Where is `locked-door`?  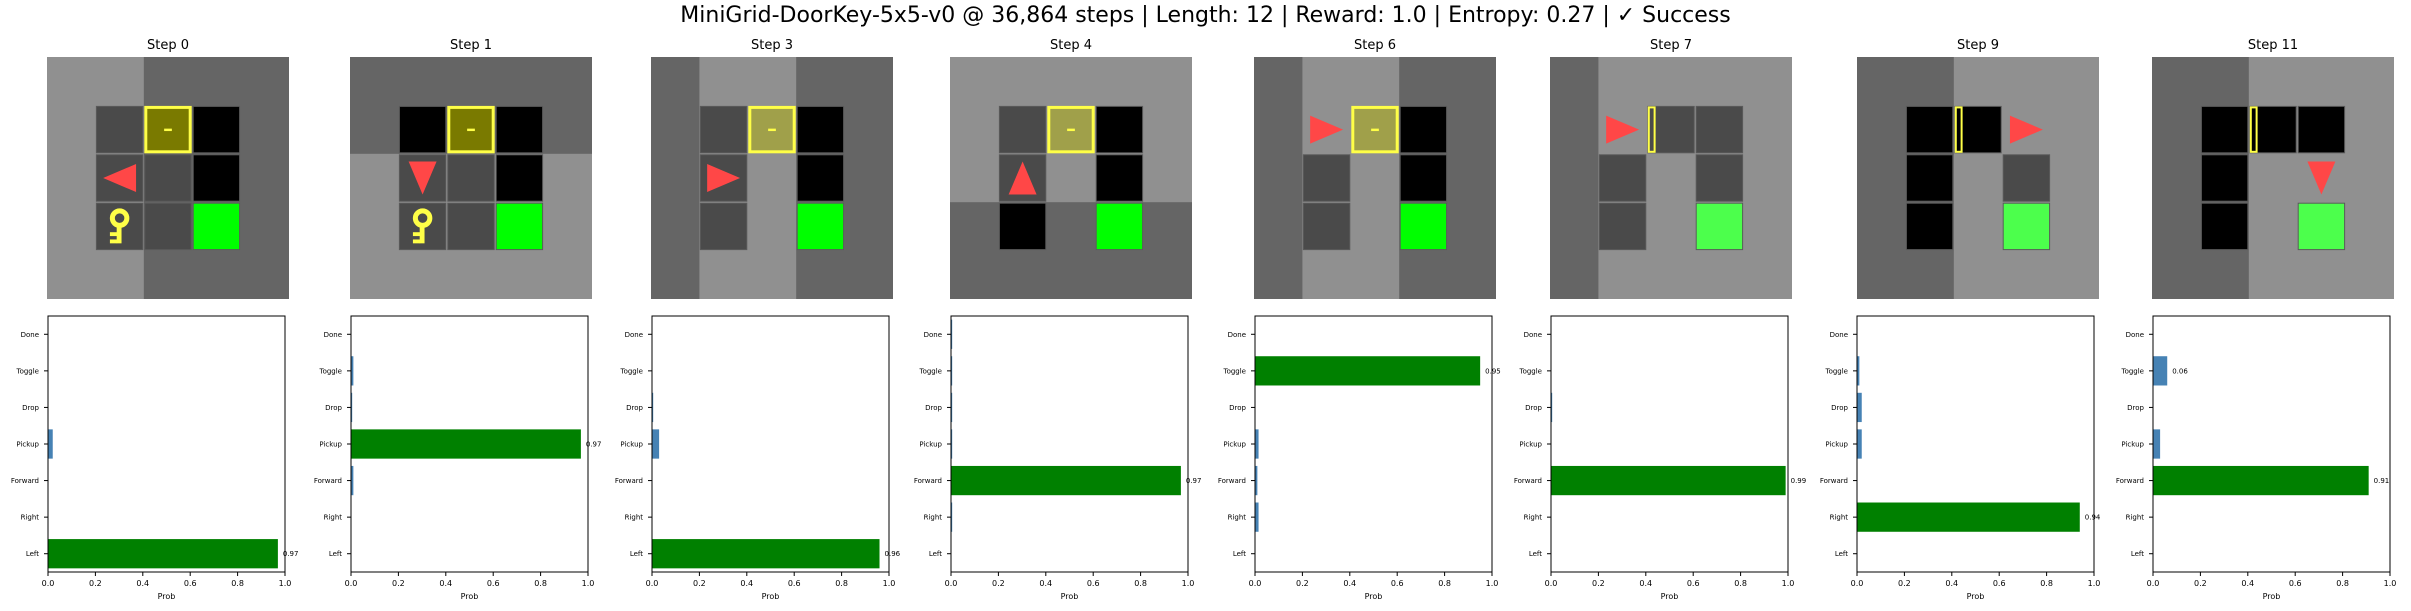 locked-door is located at coordinates (772, 129).